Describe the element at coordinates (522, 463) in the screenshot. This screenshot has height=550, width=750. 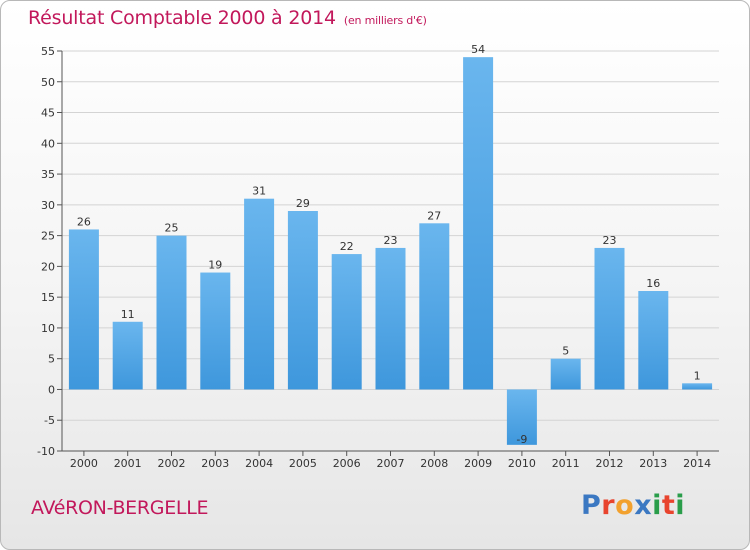
I see `x-tick-label: 2010` at that location.